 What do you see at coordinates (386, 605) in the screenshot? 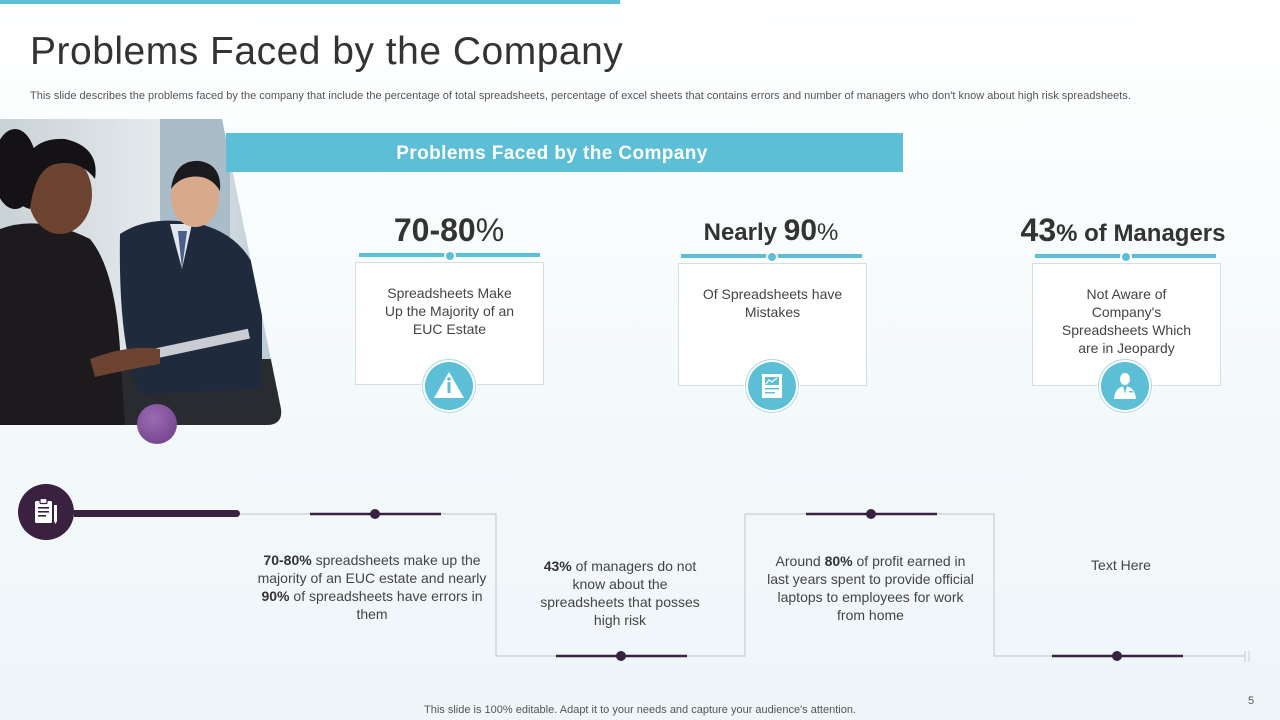
I see `step-text: of spreadsheets have errors in them` at bounding box center [386, 605].